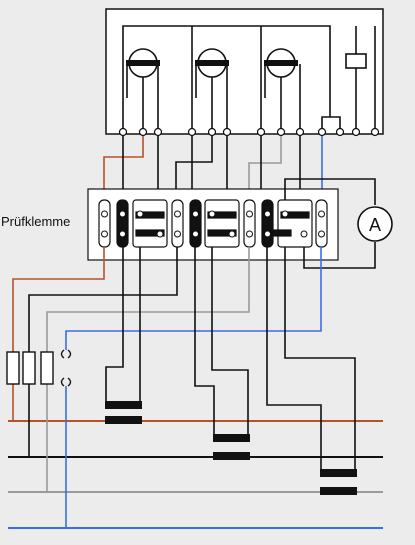  I want to click on test-terminal-block: Prüfklemme, so click(170, 224).